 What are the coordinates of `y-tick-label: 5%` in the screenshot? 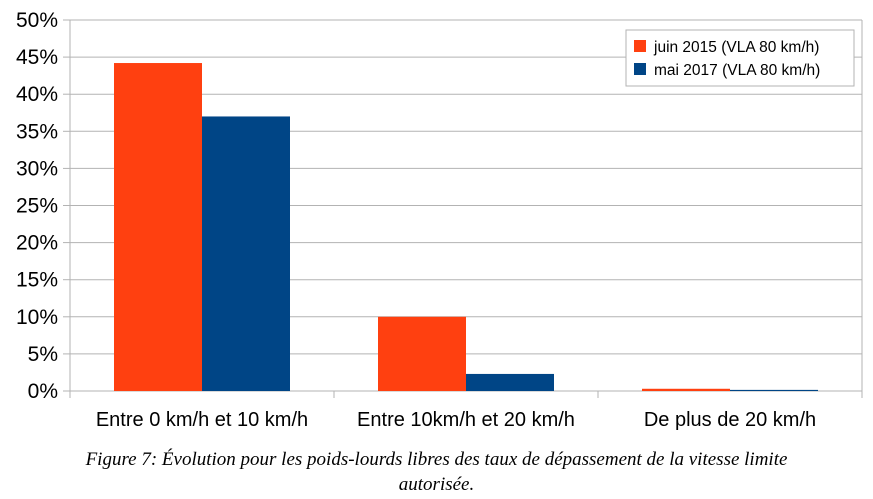 It's located at (43, 354).